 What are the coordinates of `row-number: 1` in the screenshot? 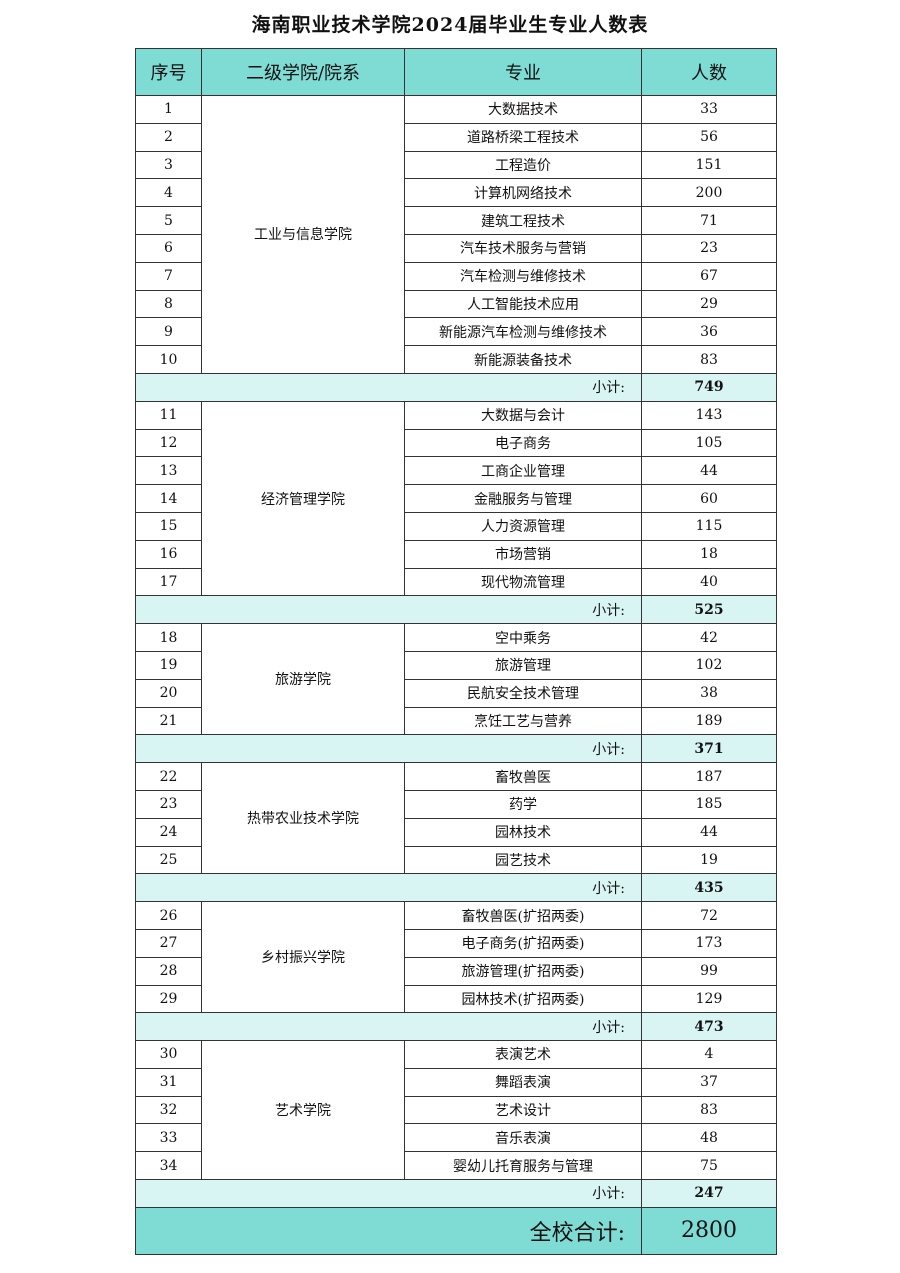 It's located at (168, 109).